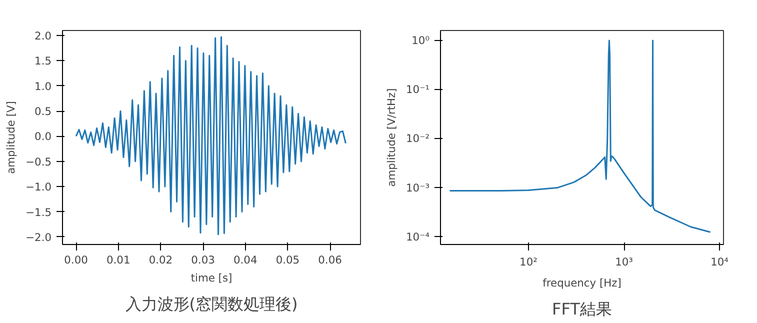 The image size is (757, 323). I want to click on x-tick-label: 0.00, so click(76, 260).